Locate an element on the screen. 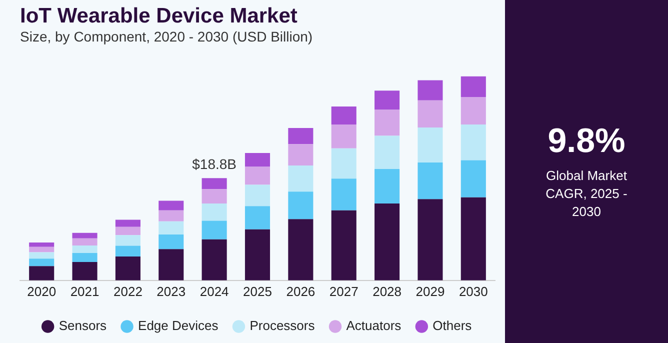  x-tick-label: 2026 is located at coordinates (301, 291).